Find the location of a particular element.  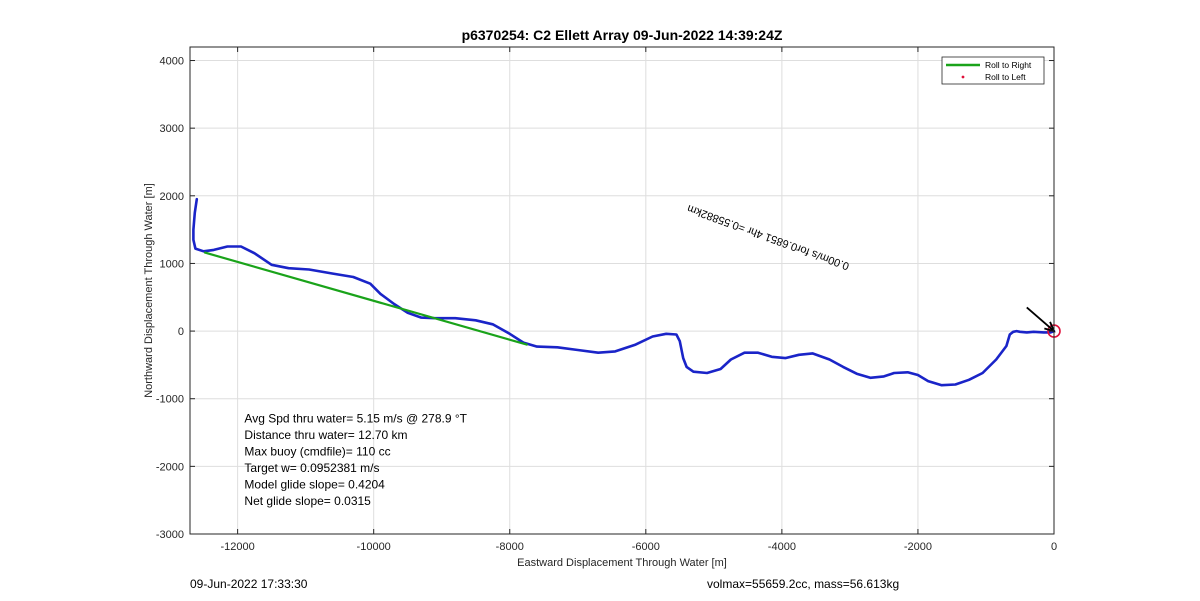

current-annotation-text: 0.00m/s for0.6851 4hr =0.55882km is located at coordinates (768, 237).